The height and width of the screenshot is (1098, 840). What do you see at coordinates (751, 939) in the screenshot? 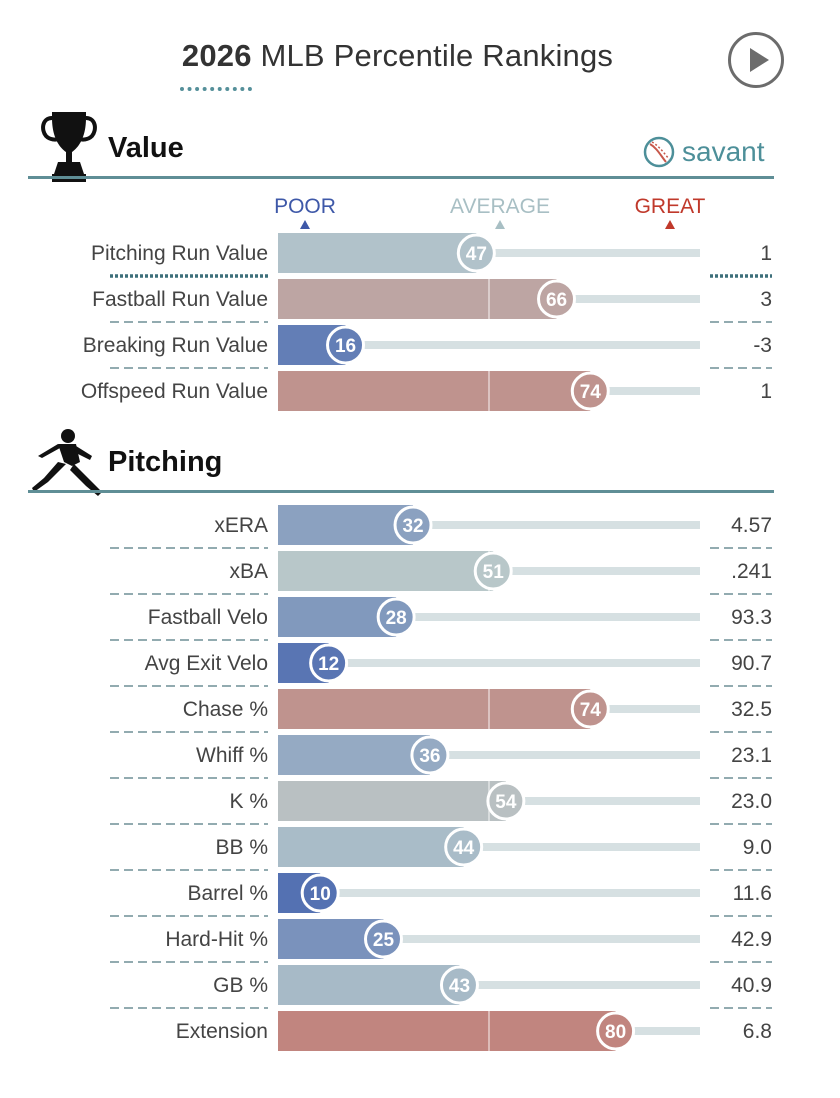
I see `metric-value: 42.9` at bounding box center [751, 939].